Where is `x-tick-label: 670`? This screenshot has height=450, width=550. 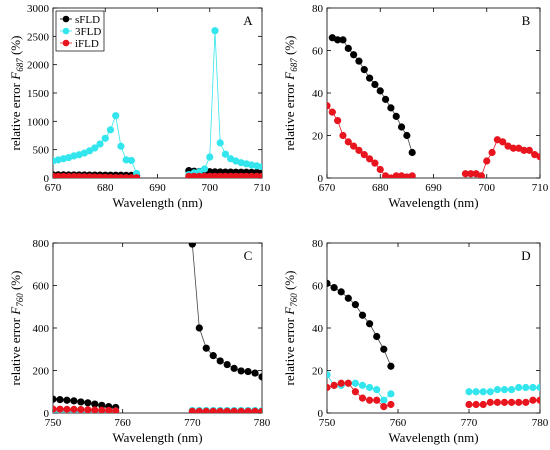 x-tick-label: 670 is located at coordinates (327, 188).